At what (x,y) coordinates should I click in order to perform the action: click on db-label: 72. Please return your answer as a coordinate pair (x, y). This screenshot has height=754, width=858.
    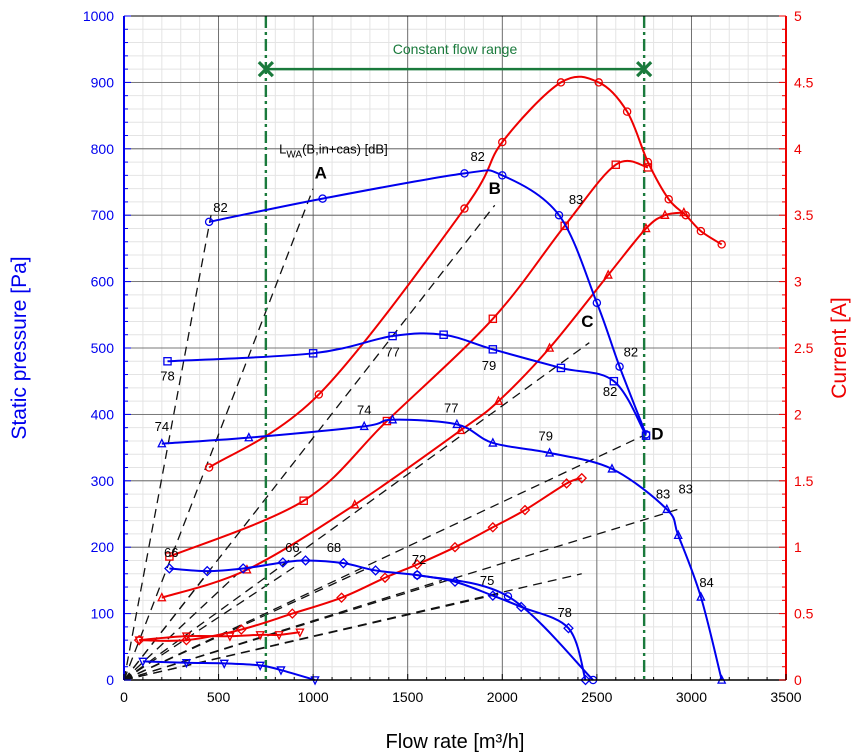
    Looking at the image, I should click on (419, 559).